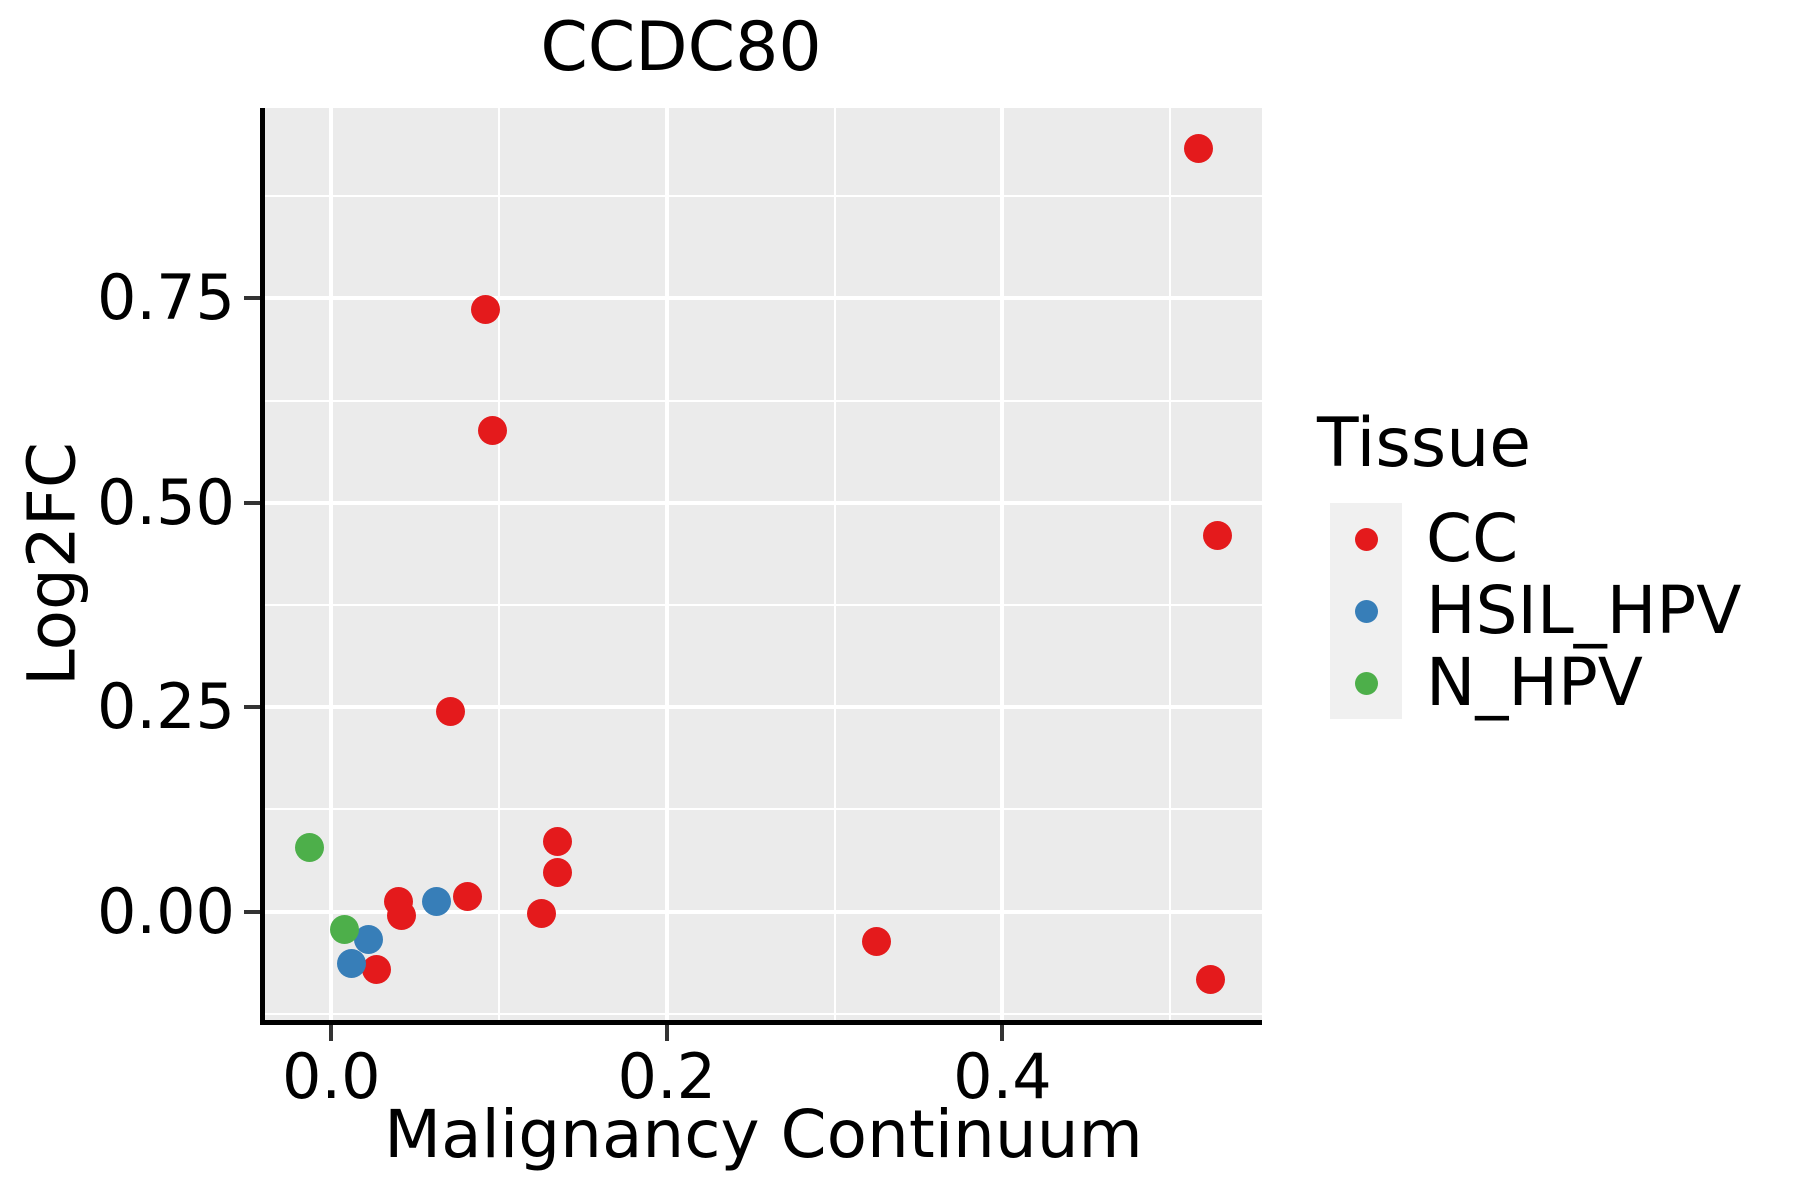 The height and width of the screenshot is (1200, 1800). What do you see at coordinates (165, 502) in the screenshot?
I see `y-tick-label: 0.50` at bounding box center [165, 502].